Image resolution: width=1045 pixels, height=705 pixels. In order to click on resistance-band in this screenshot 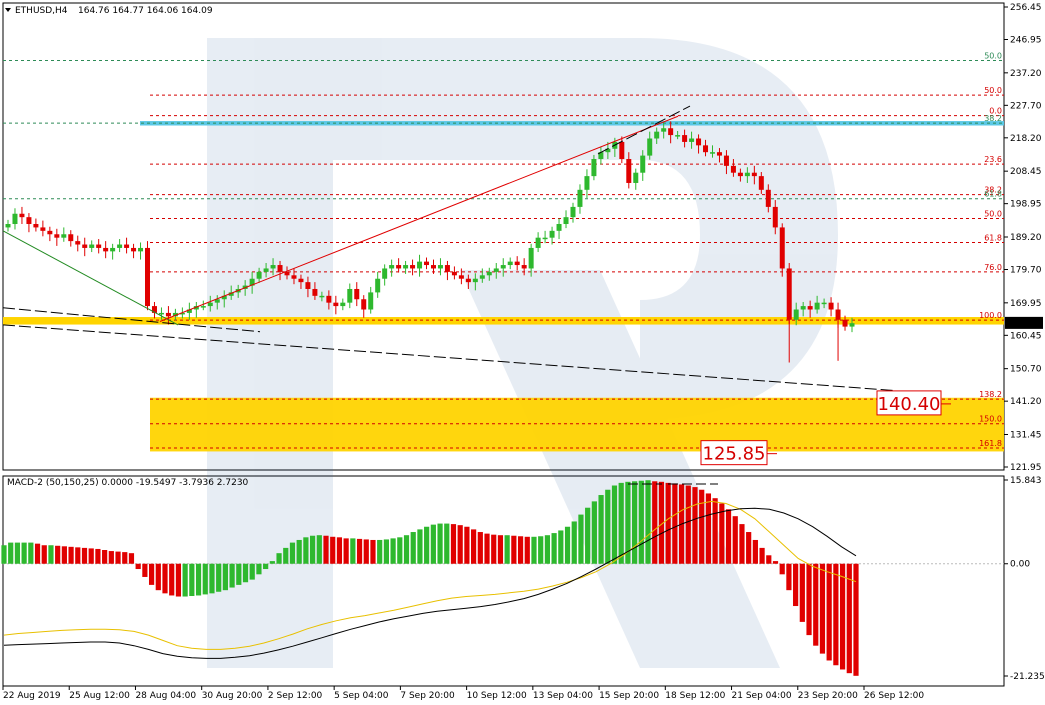, I will do `click(572, 123)`.